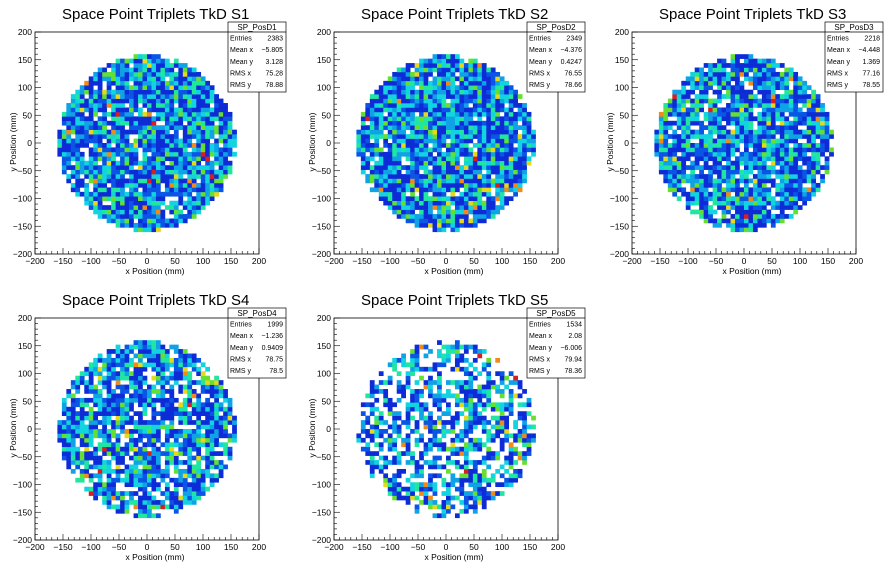 The height and width of the screenshot is (574, 896). I want to click on stats-label: Mean y, so click(241, 62).